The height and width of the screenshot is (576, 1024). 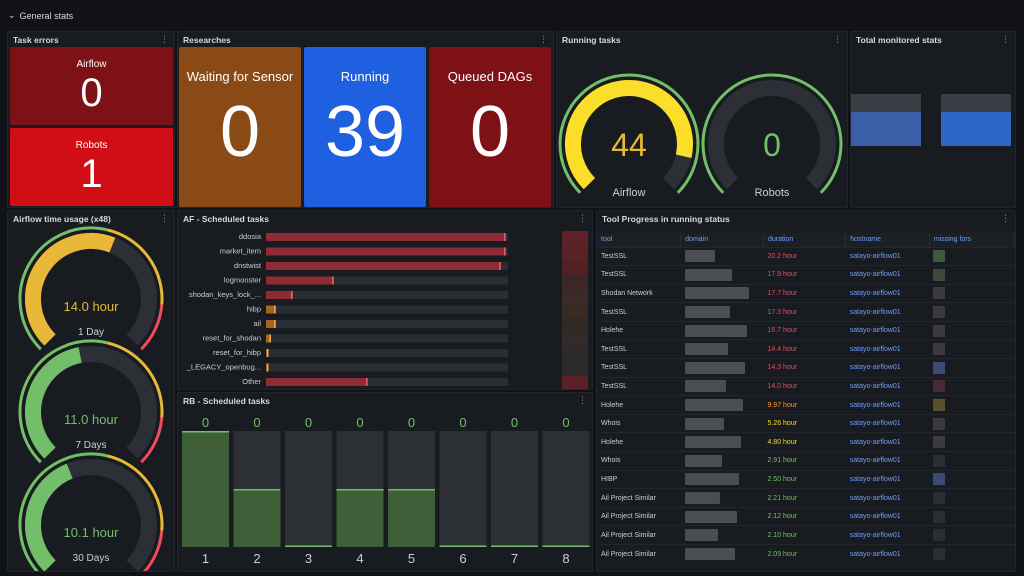 I want to click on table-row: TestSSL 20.2 hour satayo-airflow01, so click(x=806, y=256).